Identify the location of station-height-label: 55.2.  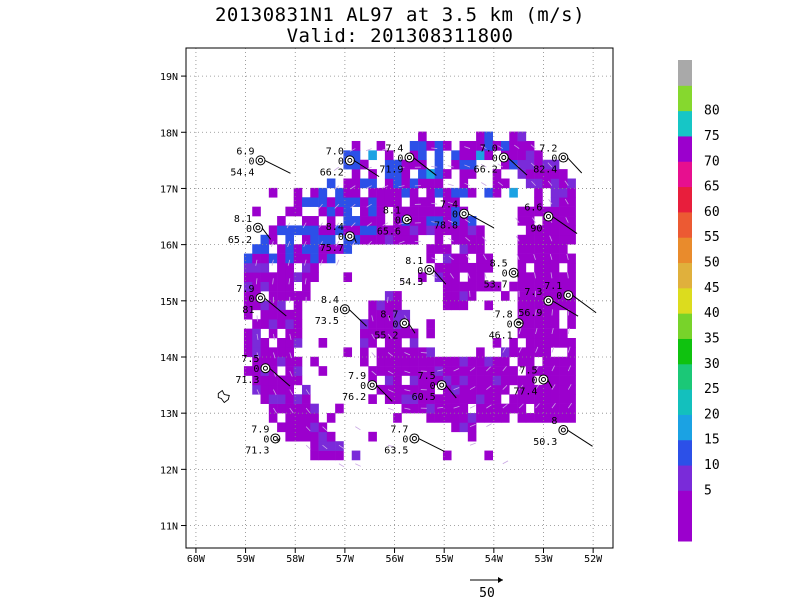
(386, 335).